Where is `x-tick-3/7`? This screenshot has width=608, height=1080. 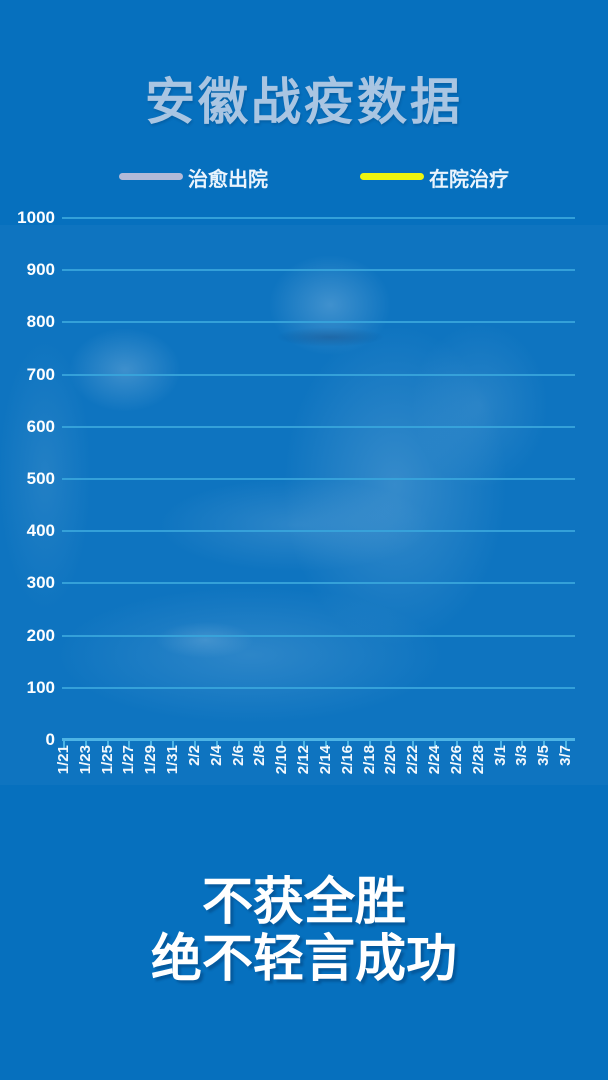 x-tick-3/7 is located at coordinates (566, 744).